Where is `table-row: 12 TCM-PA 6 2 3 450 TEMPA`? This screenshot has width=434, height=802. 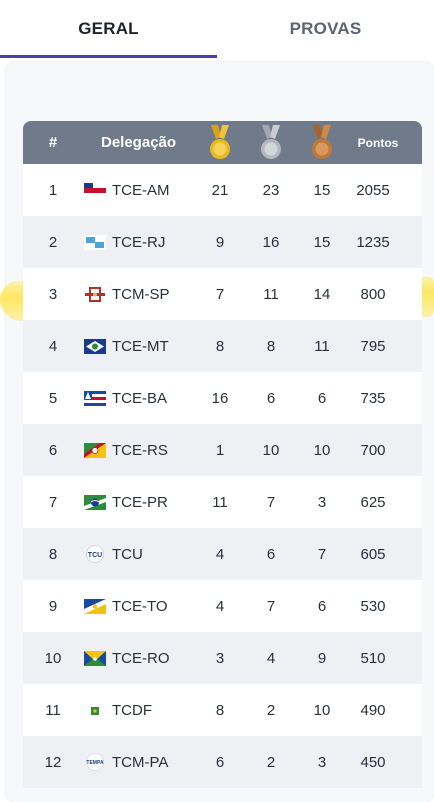 table-row: 12 TCM-PA 6 2 3 450 TEMPA is located at coordinates (222, 762).